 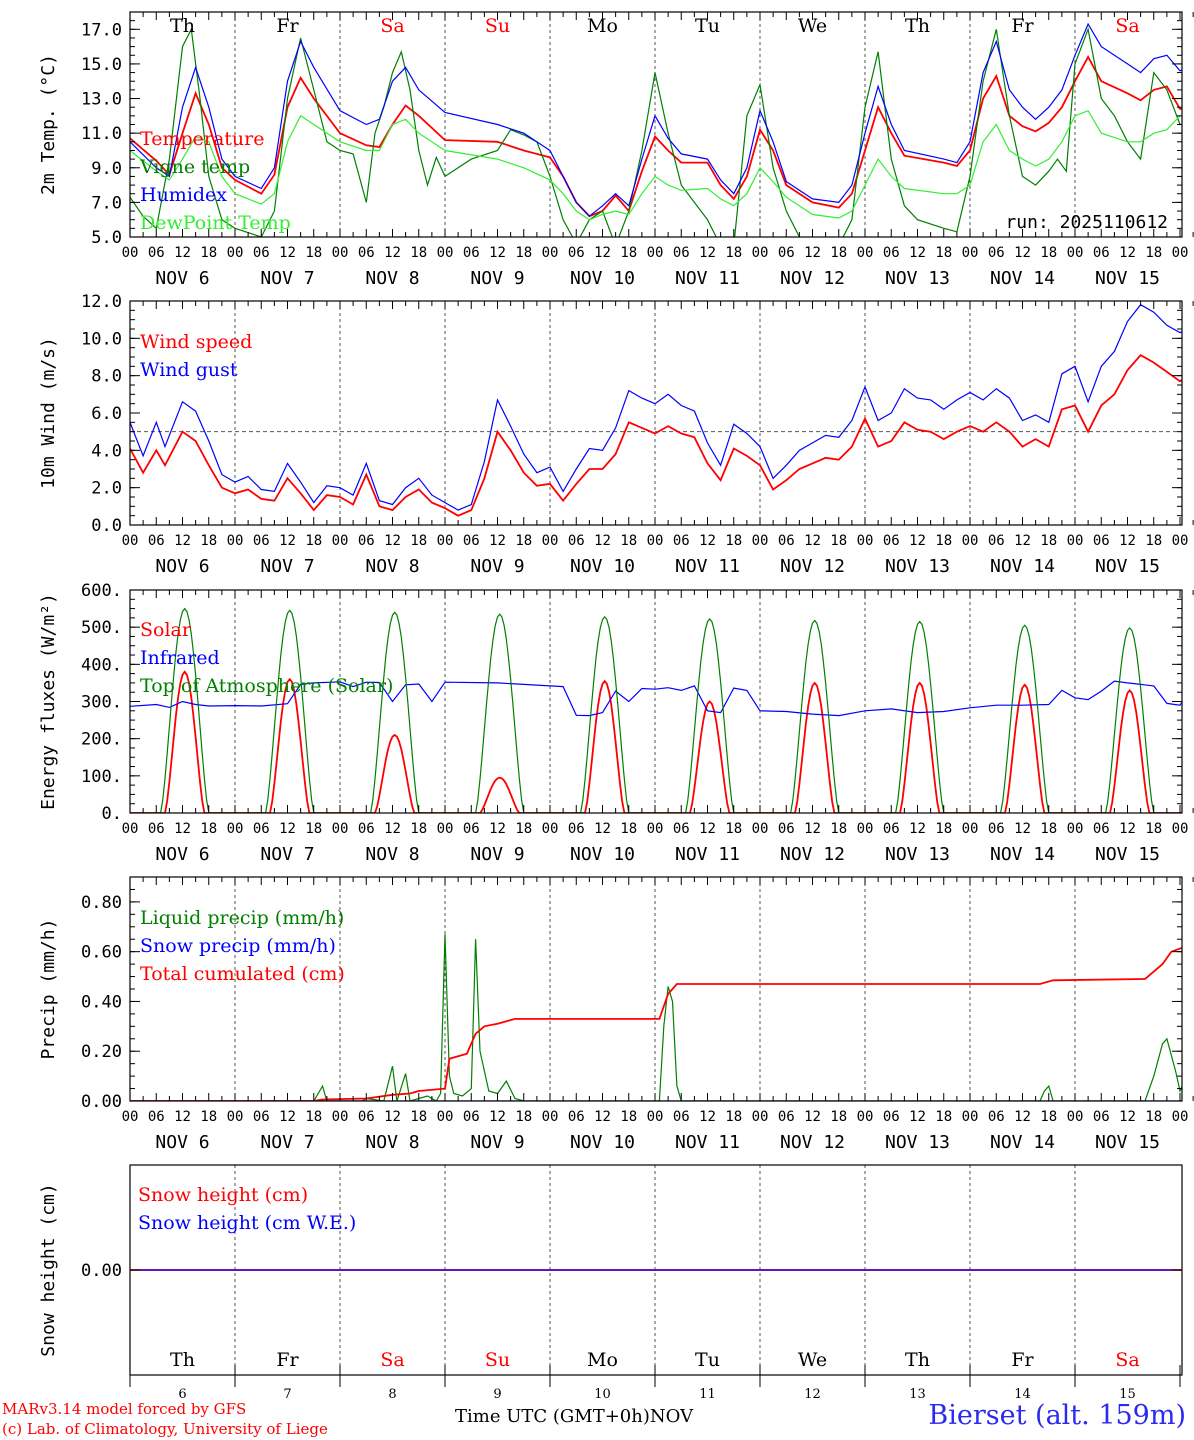 What do you see at coordinates (602, 854) in the screenshot?
I see `date-label: NOV 10` at bounding box center [602, 854].